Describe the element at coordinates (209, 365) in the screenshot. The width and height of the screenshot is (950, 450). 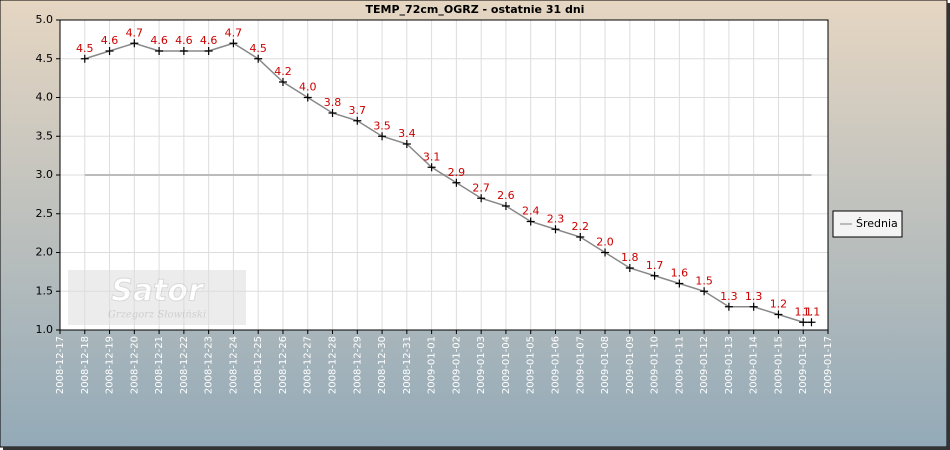
I see `x-tick-label: 2008-12-23` at that location.